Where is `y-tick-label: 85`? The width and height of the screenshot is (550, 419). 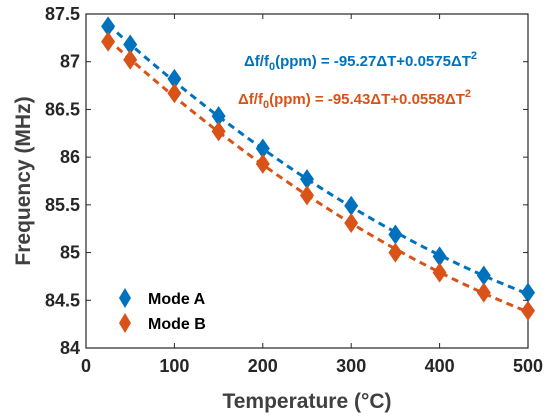
y-tick-label: 85 is located at coordinates (70, 253).